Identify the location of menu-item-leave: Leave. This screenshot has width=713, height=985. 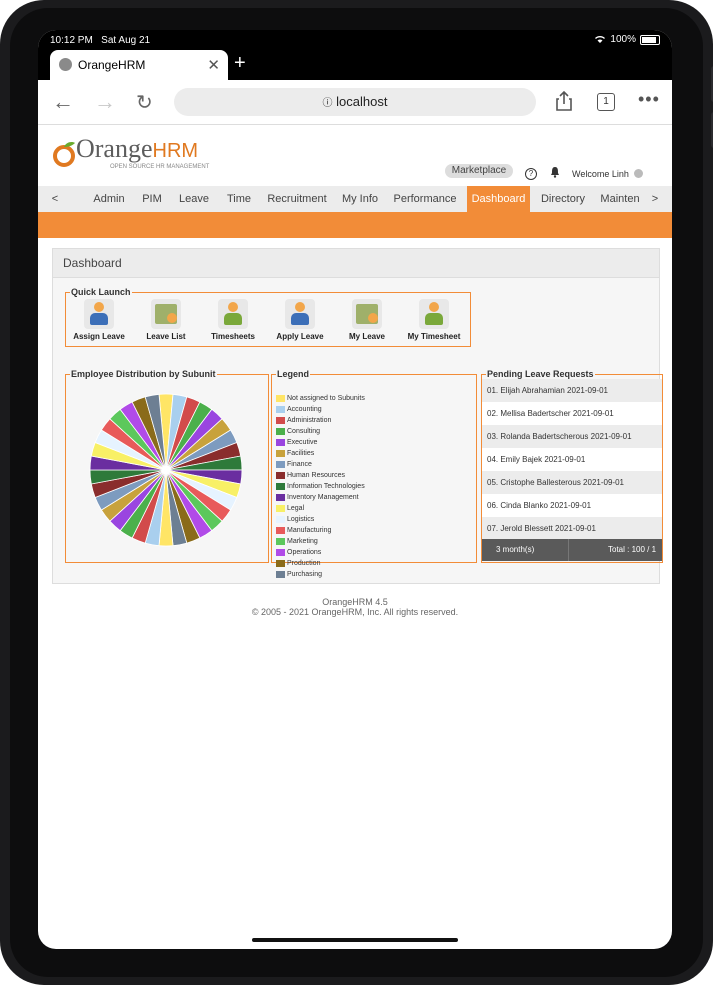
(194, 199).